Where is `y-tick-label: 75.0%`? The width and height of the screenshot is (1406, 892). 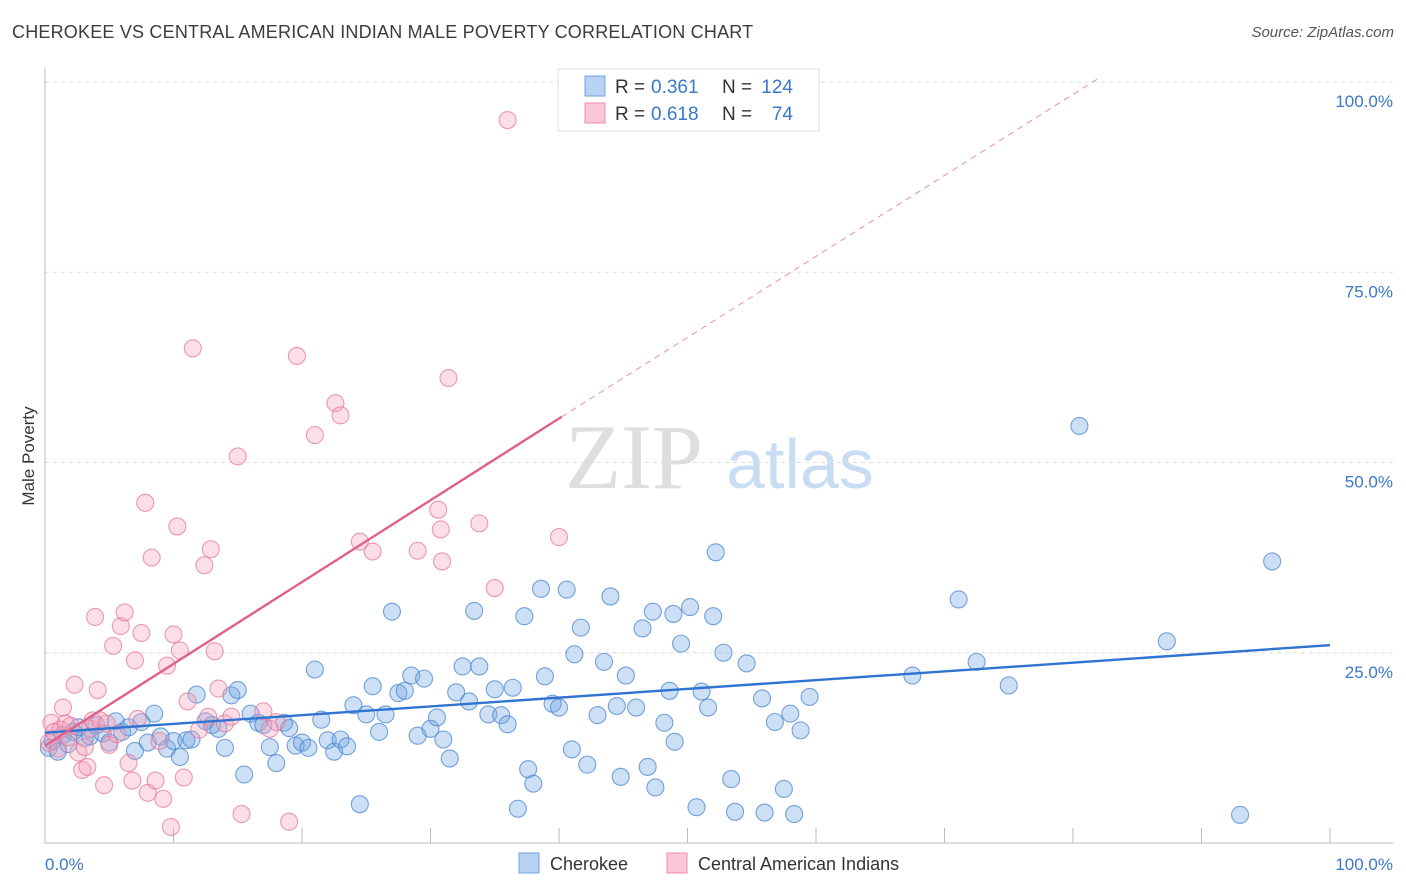 y-tick-label: 75.0% is located at coordinates (1369, 291).